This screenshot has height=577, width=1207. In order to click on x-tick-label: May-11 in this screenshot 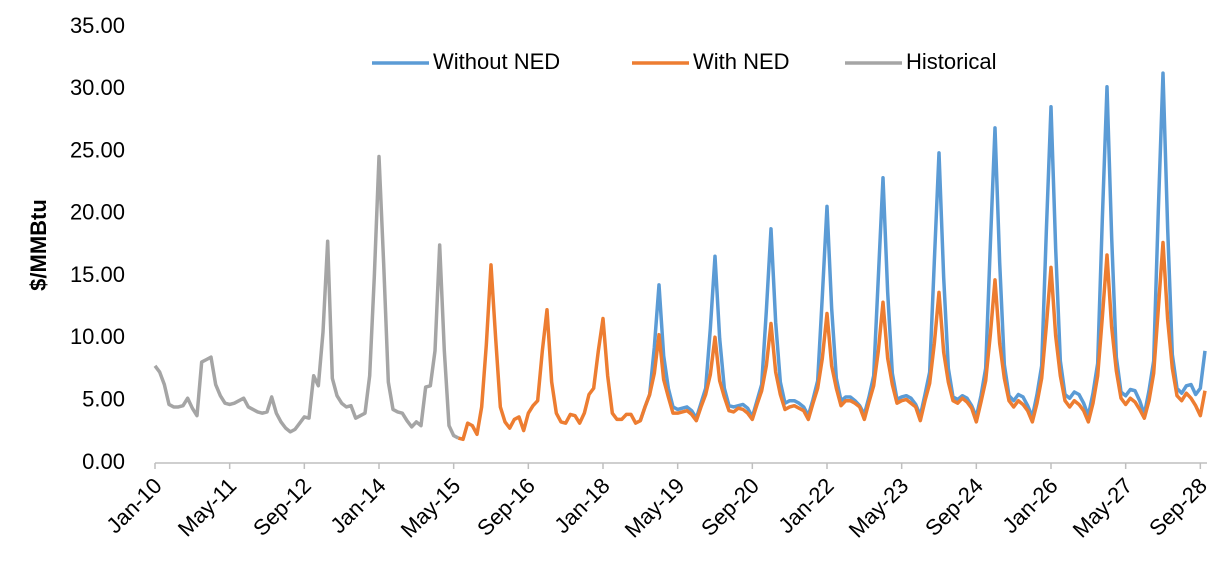, I will do `click(207, 507)`.